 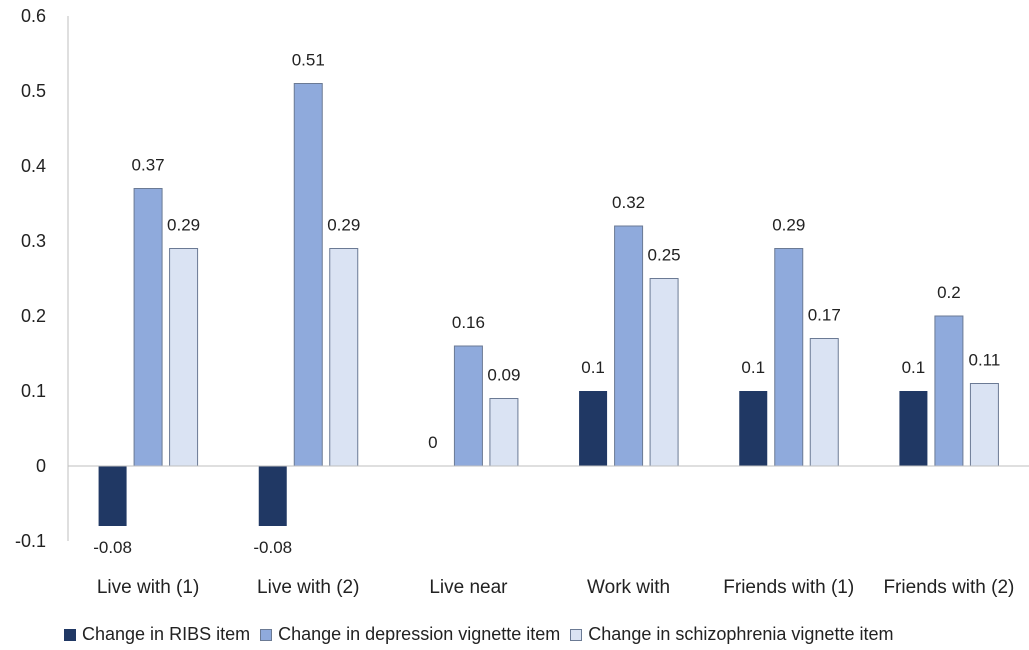 I want to click on y-tick-label: 0.2, so click(x=33, y=316).